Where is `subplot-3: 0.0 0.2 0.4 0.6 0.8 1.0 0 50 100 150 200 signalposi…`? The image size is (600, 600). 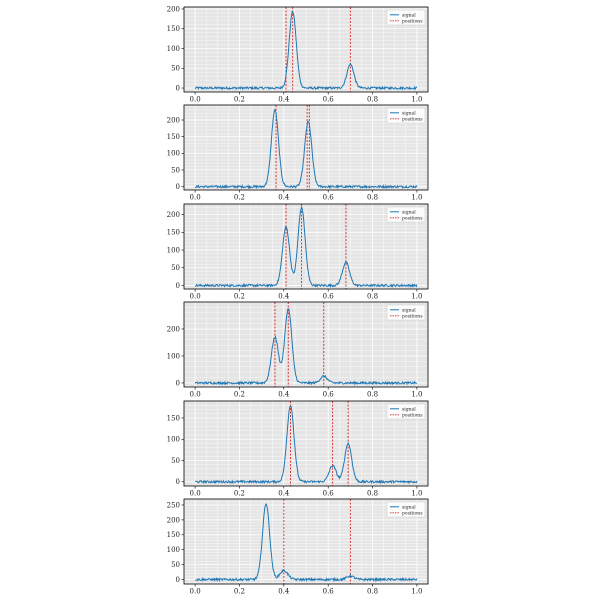 subplot-3: 0.0 0.2 0.4 0.6 0.8 1.0 0 50 100 150 200 signalposi… is located at coordinates (298, 252).